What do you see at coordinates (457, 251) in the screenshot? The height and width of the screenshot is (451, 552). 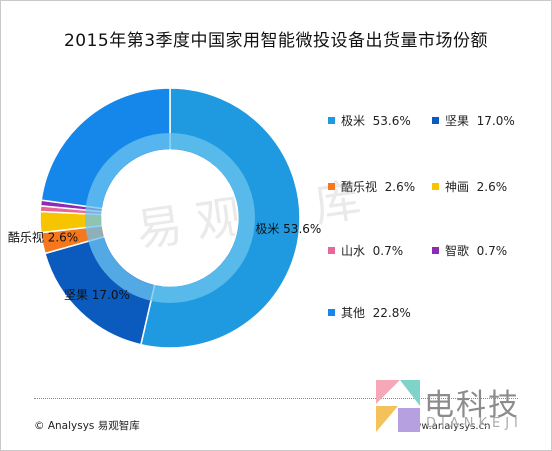 I see `legend-label: 智歌` at bounding box center [457, 251].